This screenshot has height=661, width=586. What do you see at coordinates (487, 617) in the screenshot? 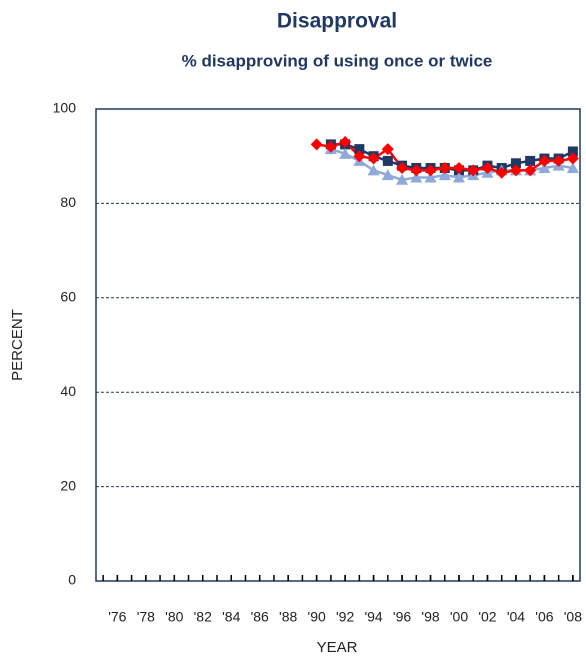
I see `x-tick-label: '02` at bounding box center [487, 617].